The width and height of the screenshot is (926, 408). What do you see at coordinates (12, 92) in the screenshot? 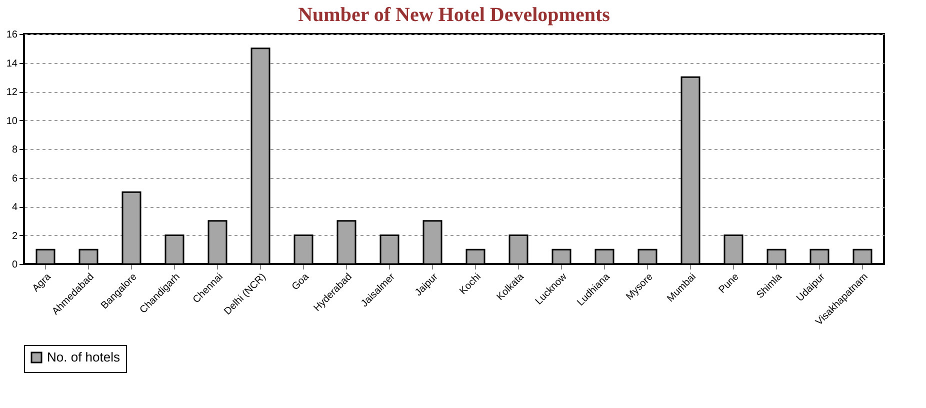
I see `y-tick-label: 12` at bounding box center [12, 92].